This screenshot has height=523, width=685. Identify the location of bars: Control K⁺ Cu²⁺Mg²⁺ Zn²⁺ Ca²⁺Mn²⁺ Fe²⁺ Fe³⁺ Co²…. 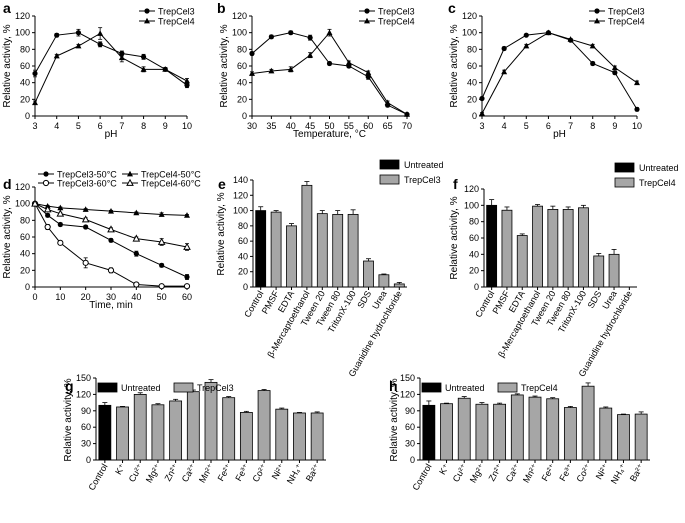
(529, 437).